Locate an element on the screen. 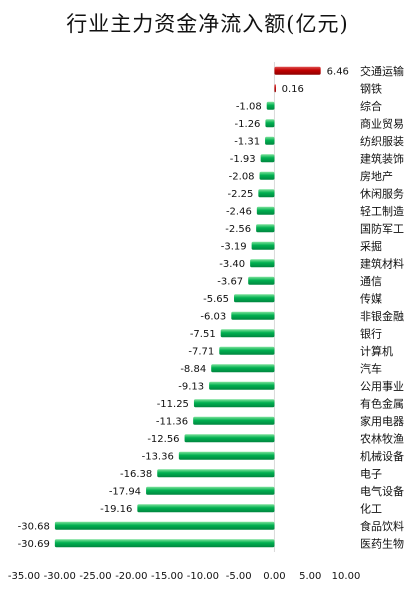  data-label: -3.67 is located at coordinates (230, 281).